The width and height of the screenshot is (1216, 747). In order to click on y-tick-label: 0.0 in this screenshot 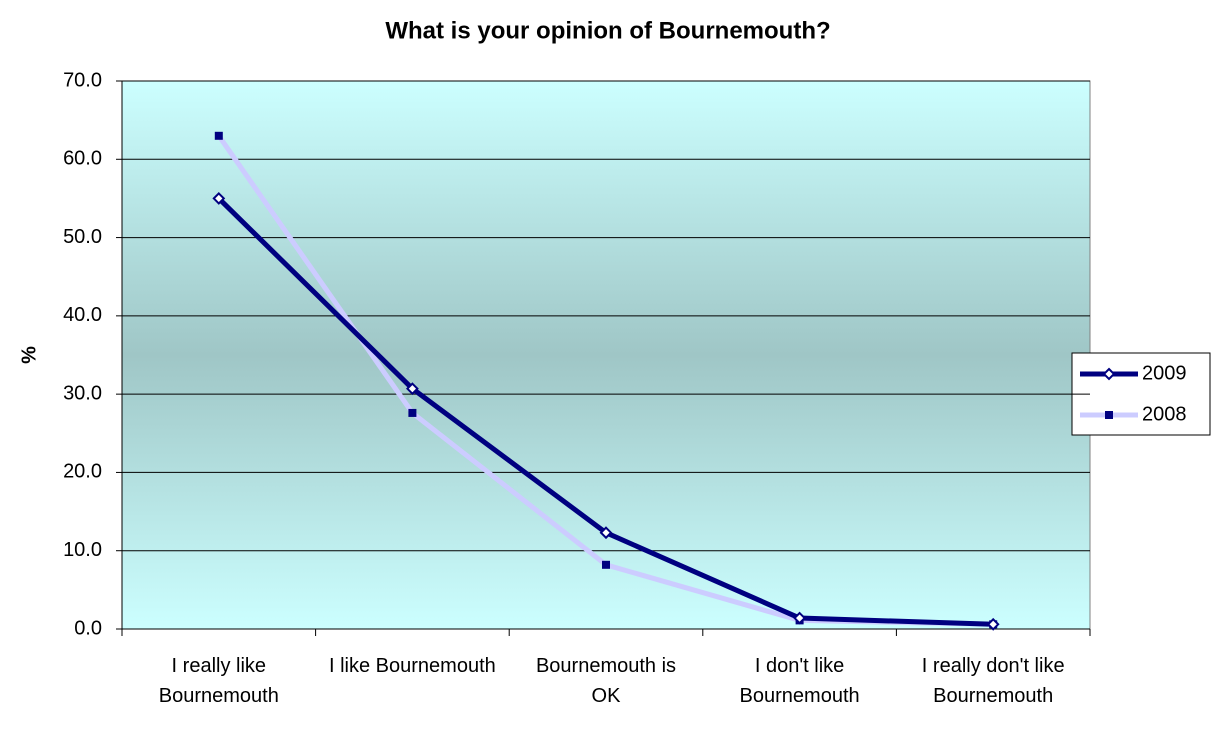, I will do `click(88, 628)`.